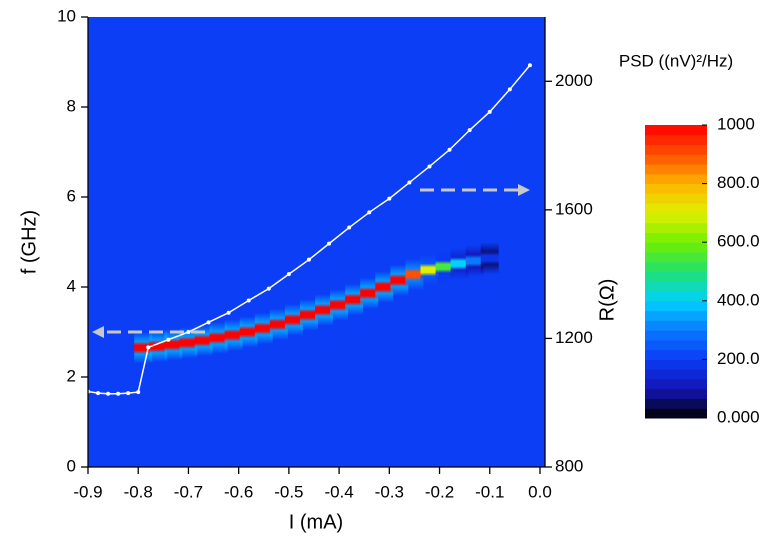 This screenshot has width=776, height=539. Describe the element at coordinates (540, 491) in the screenshot. I see `x-tick-label: 0.0` at that location.